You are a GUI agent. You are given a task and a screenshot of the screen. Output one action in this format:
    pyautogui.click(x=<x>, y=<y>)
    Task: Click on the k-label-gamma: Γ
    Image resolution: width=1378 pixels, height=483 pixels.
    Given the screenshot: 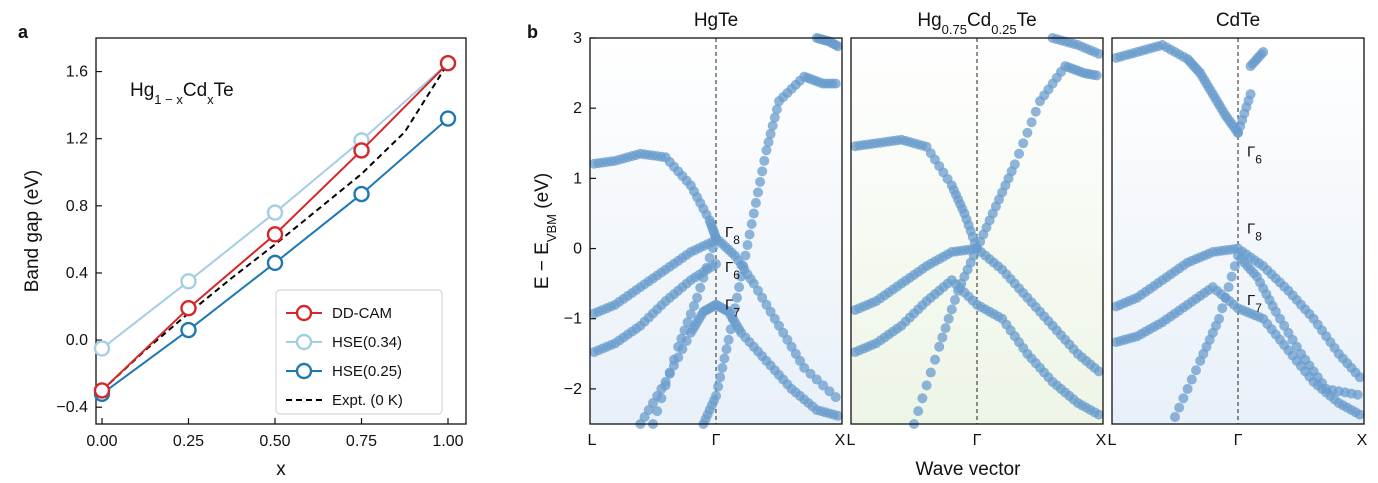 What is the action you would take?
    pyautogui.click(x=716, y=440)
    